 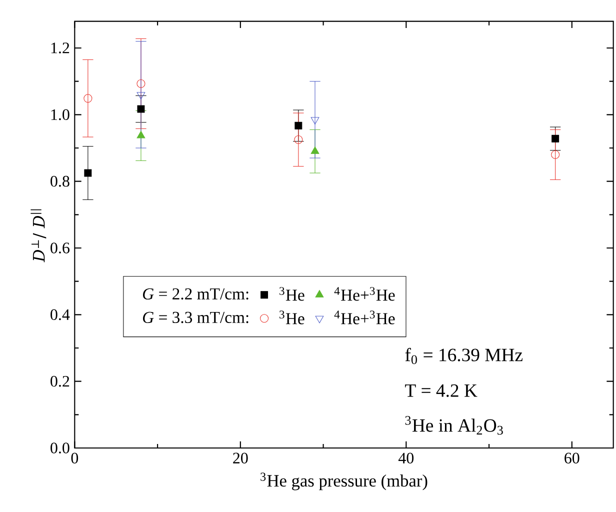 I want to click on y-tick-label: 0.8, so click(x=60, y=181).